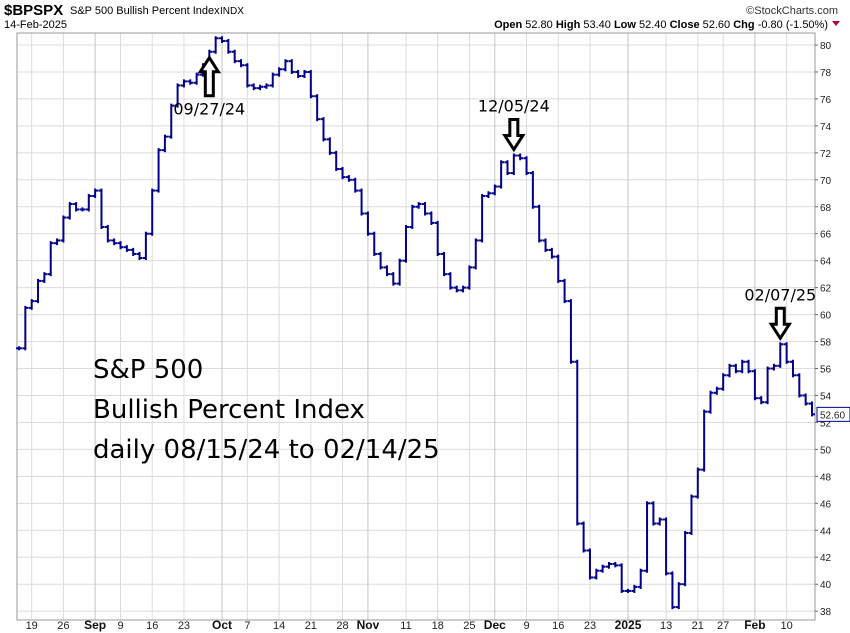 Image resolution: width=850 pixels, height=633 pixels. Describe the element at coordinates (826, 181) in the screenshot. I see `y-tick-label: 70` at that location.